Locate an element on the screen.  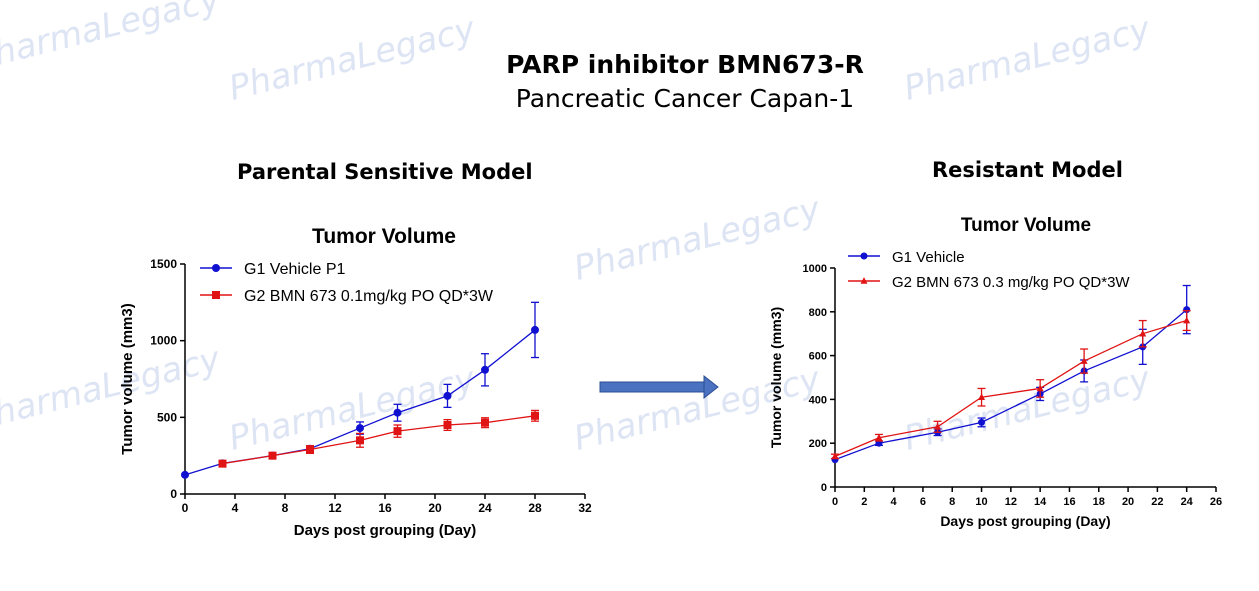
x-tick-label: 14 is located at coordinates (1040, 502).